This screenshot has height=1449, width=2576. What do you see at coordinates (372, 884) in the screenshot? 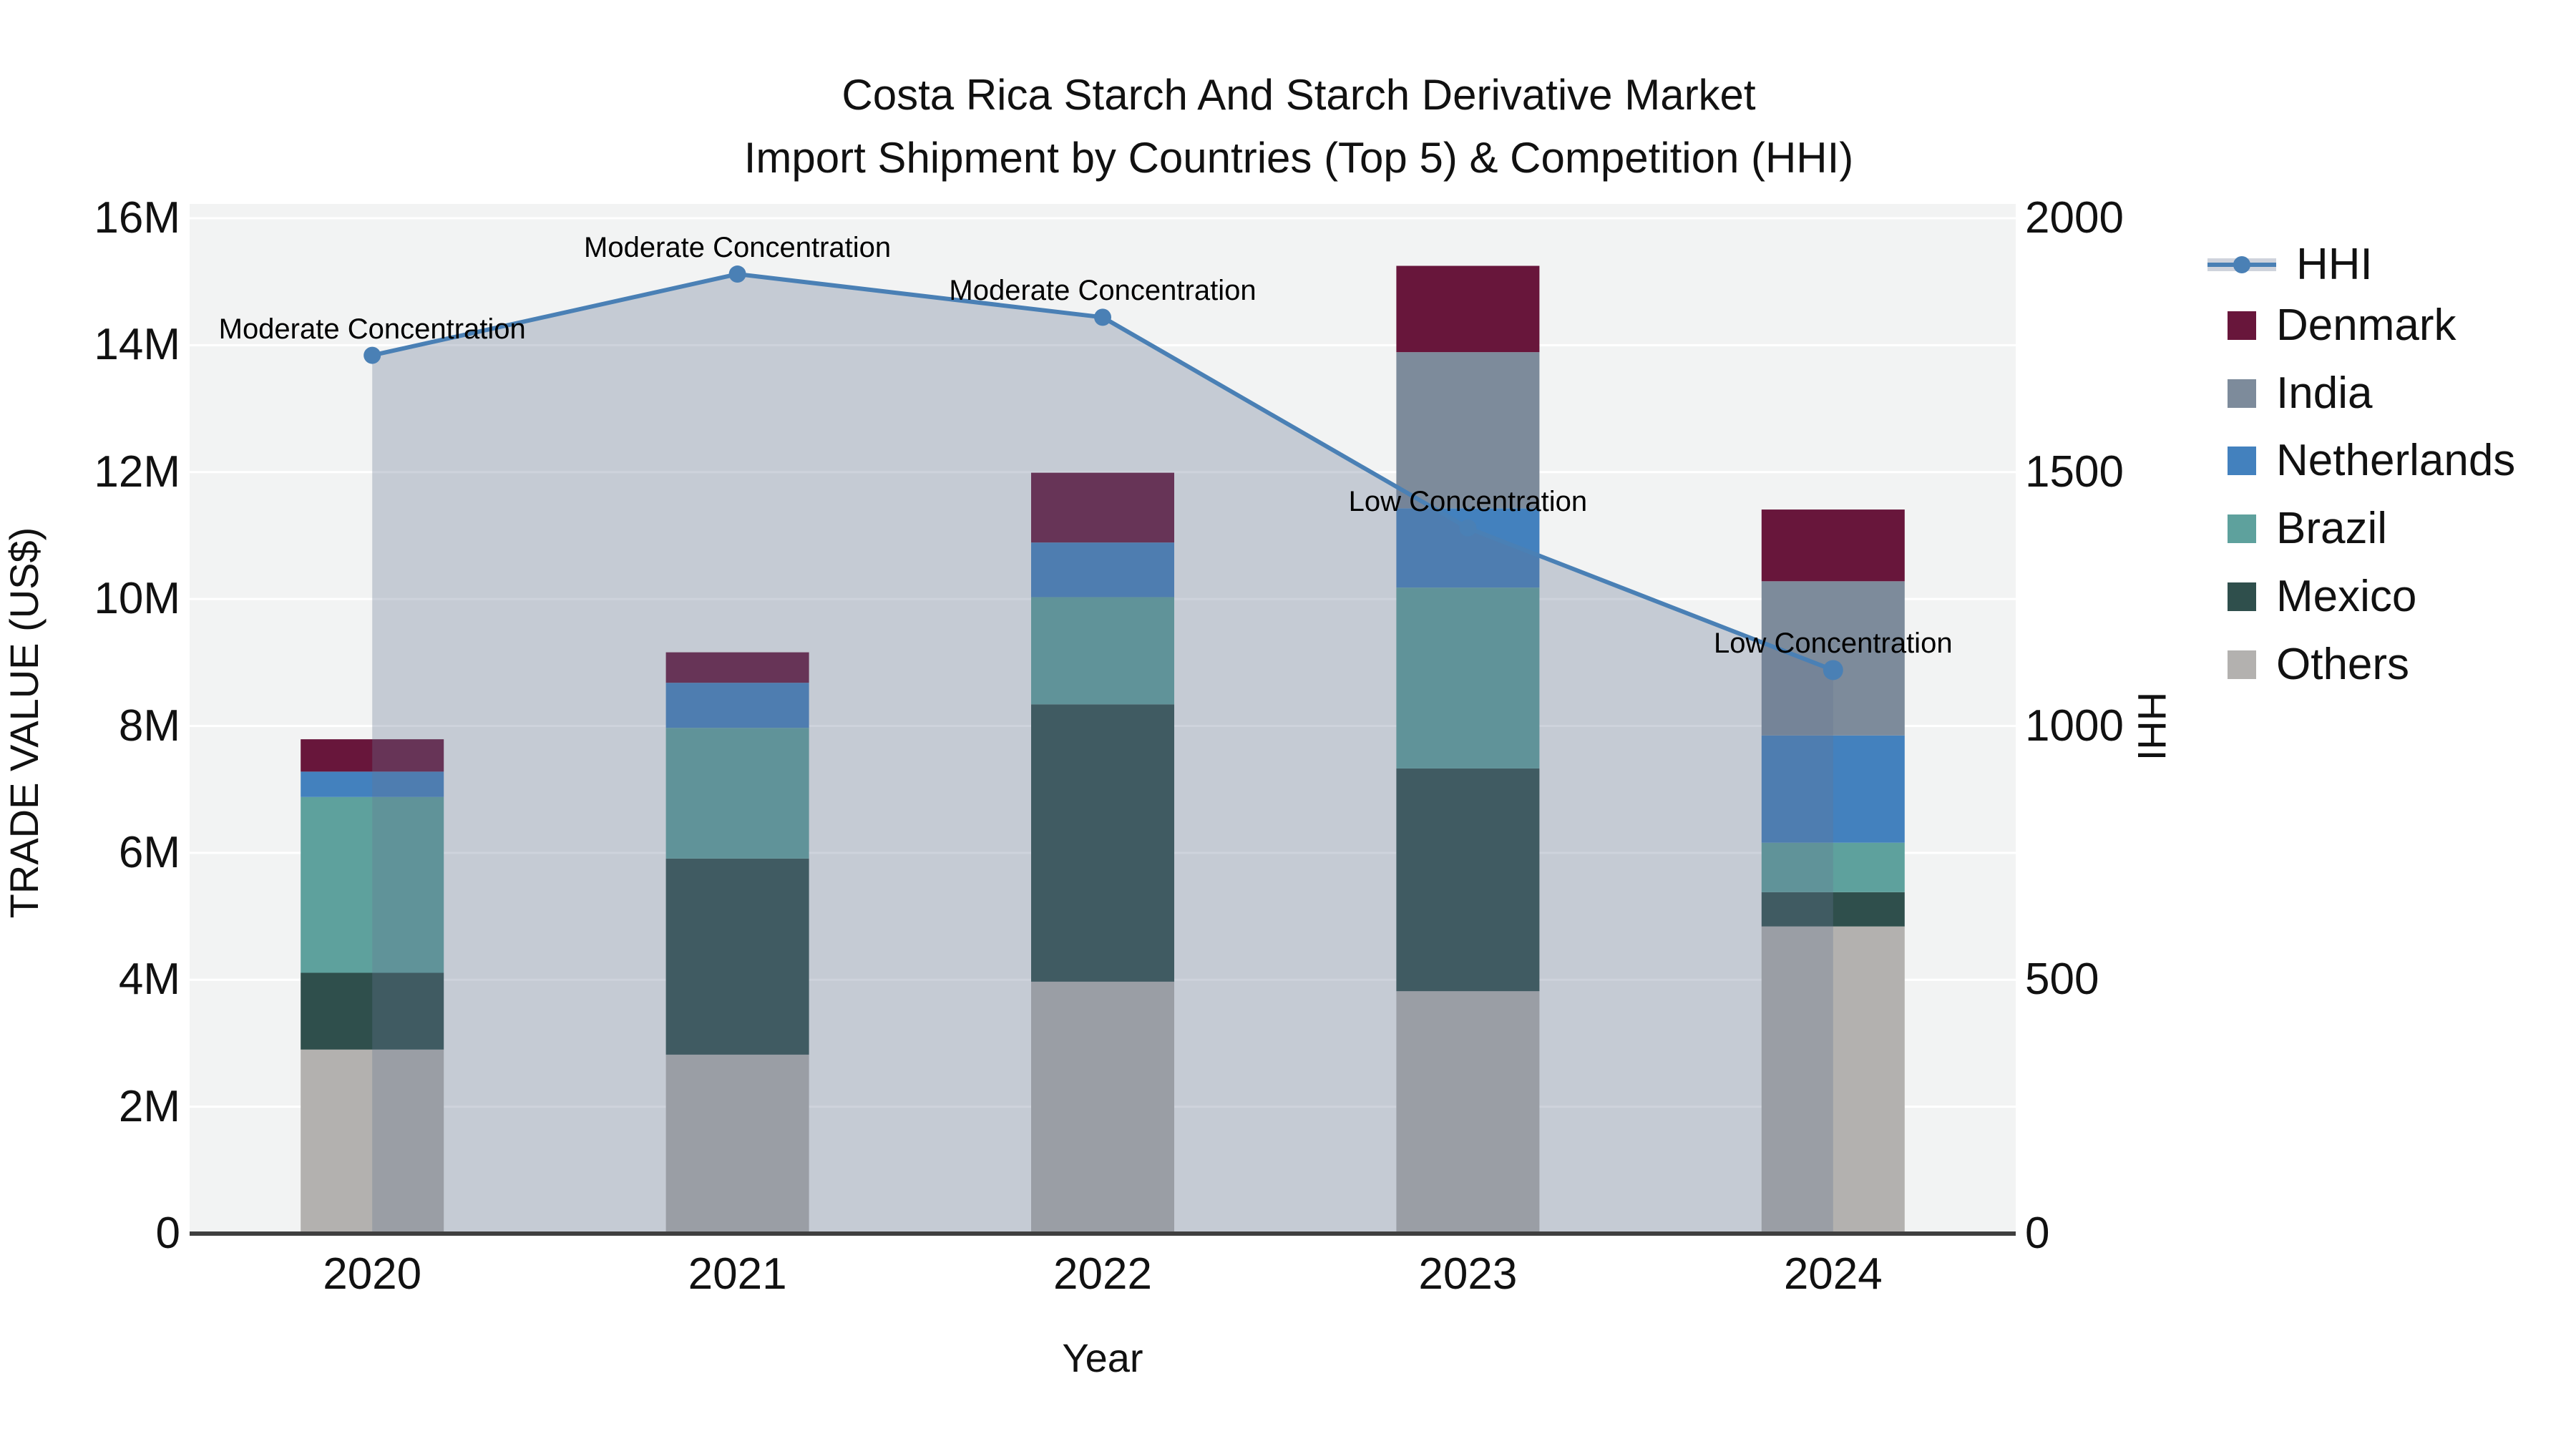
I see `bar-segment-brazil-2020` at bounding box center [372, 884].